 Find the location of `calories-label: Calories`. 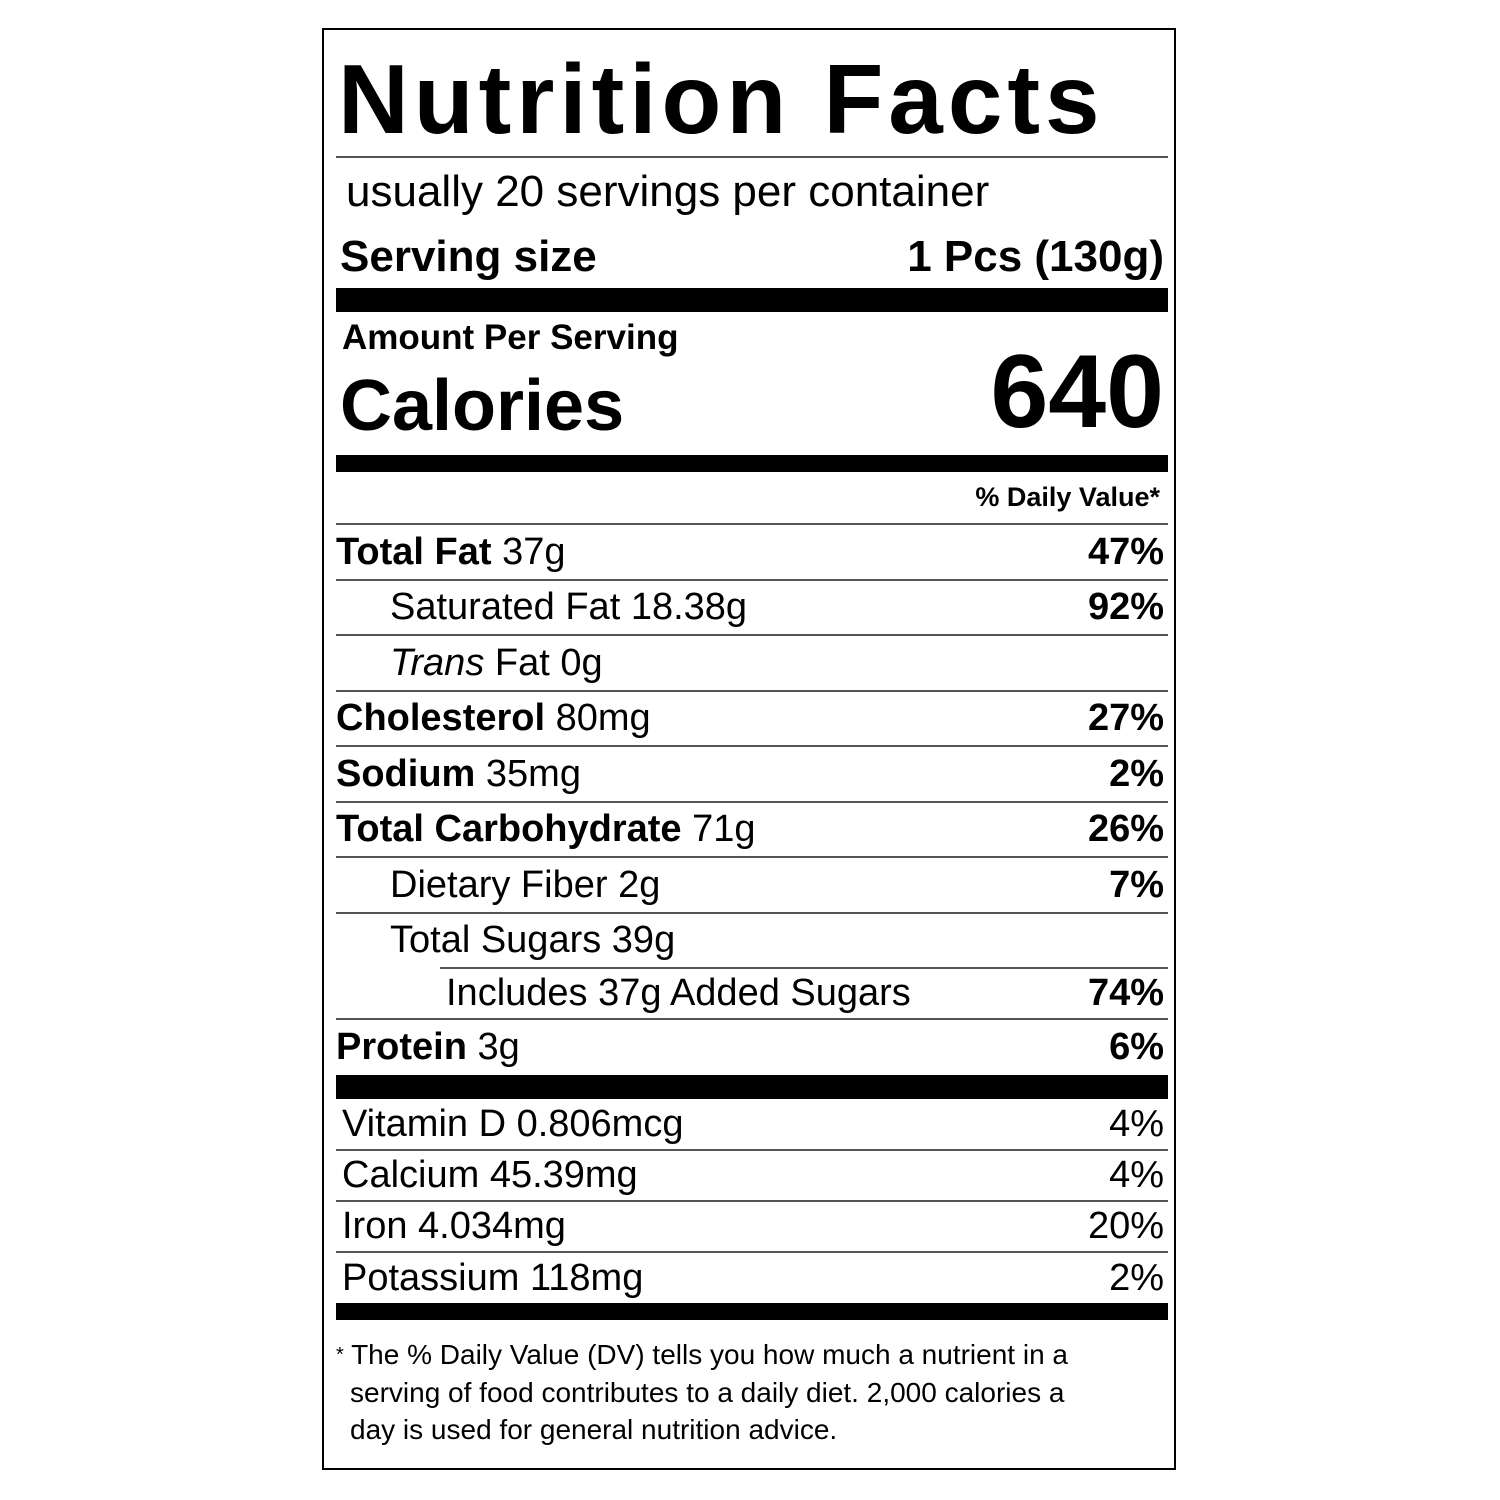

calories-label: Calories is located at coordinates (482, 406).